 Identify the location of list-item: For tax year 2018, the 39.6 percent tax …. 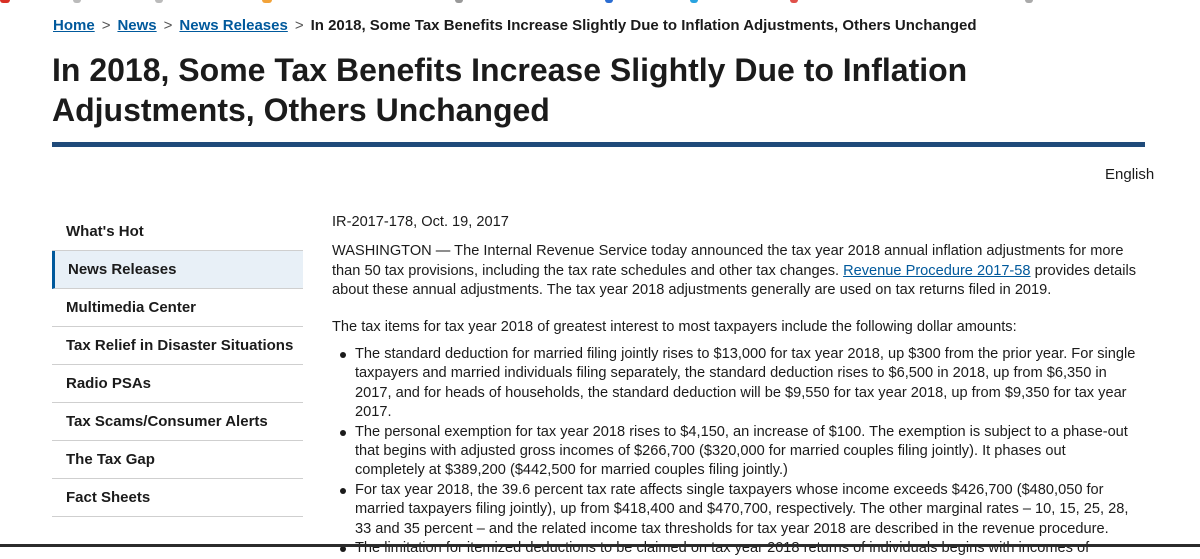
(734, 510).